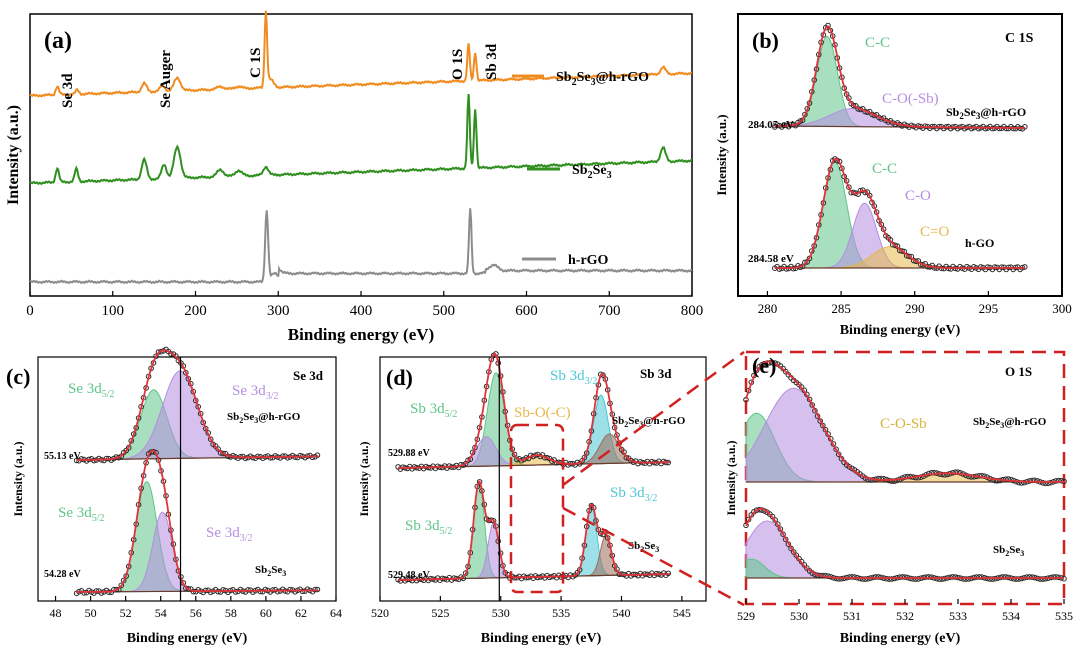 This screenshot has width=1080, height=660. Describe the element at coordinates (1018, 371) in the screenshot. I see `panel-e-title: O 1S` at that location.